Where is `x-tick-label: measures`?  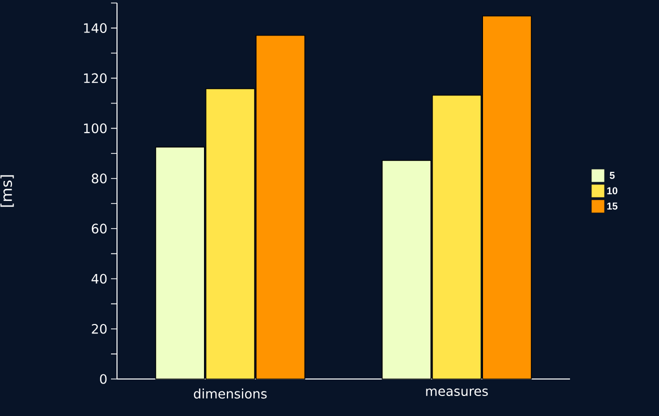
x-tick-label: measures is located at coordinates (457, 392).